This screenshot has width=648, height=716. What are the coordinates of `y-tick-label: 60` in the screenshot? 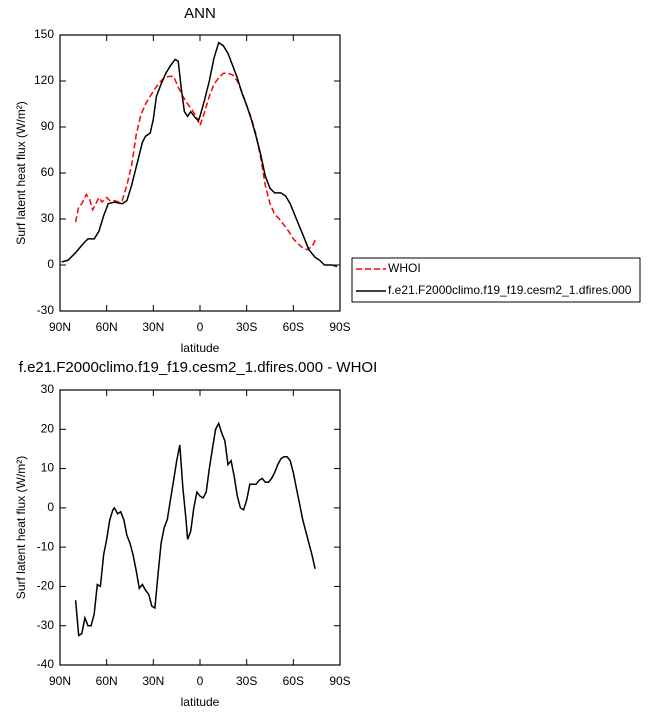 It's located at (48, 172).